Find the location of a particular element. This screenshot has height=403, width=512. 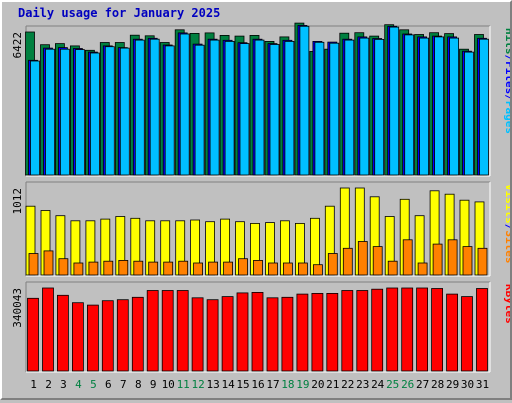

x-tick-label-20: 20 is located at coordinates (317, 384).